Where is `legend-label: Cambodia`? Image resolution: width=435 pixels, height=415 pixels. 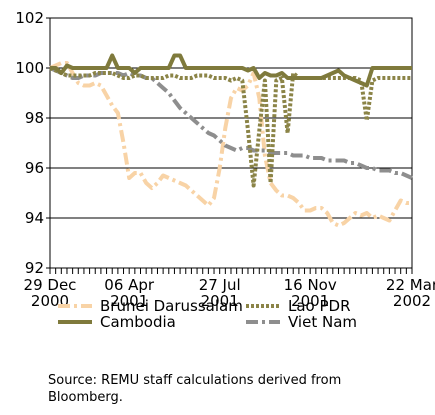 legend-label: Cambodia is located at coordinates (138, 322).